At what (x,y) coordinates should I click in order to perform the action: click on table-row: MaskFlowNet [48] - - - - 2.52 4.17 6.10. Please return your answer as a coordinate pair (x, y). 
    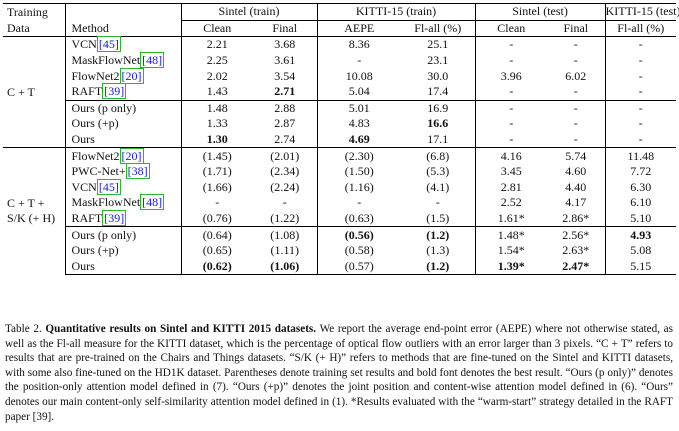
    Looking at the image, I should click on (339, 202).